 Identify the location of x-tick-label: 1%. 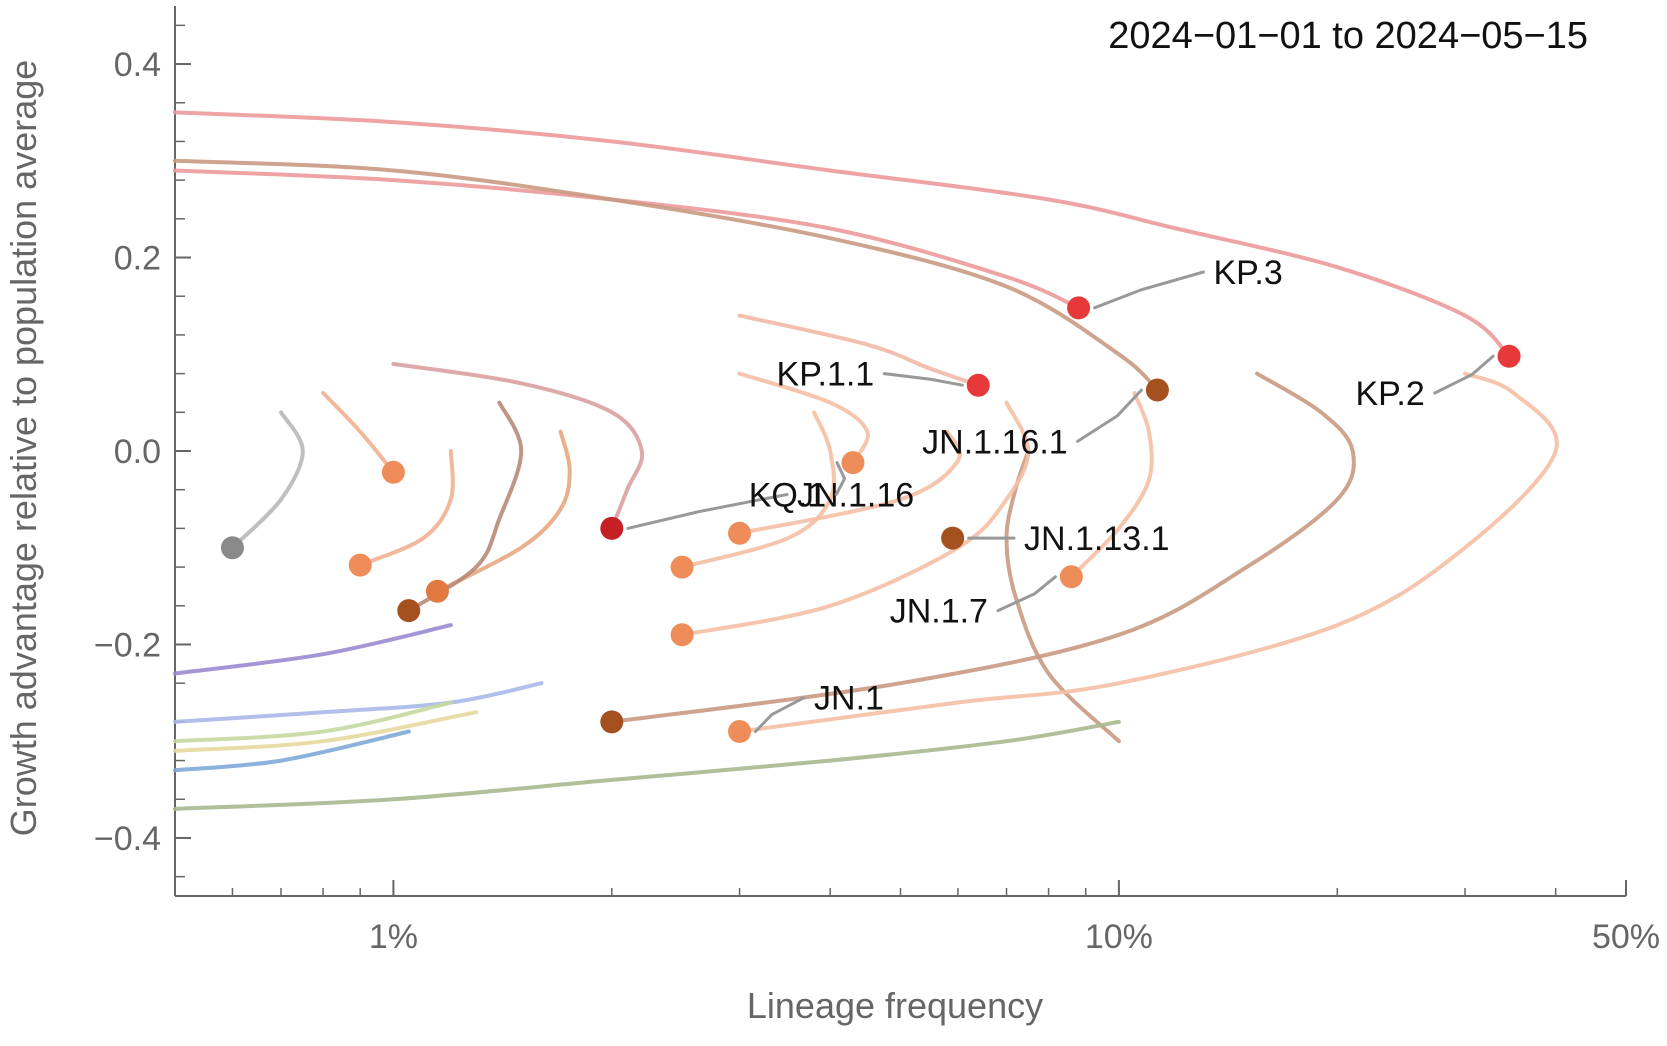
(393, 937).